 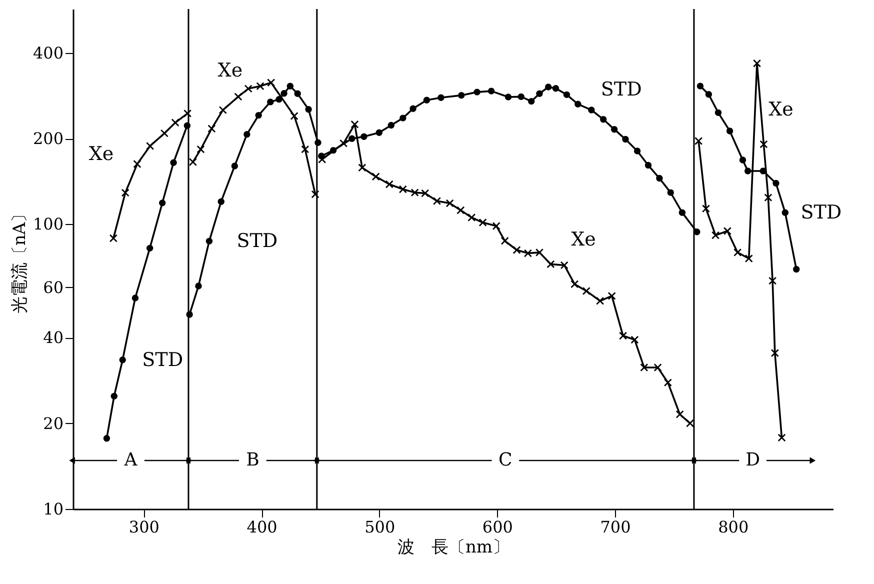 I want to click on y-axis-title: 光電流〔nA〕, so click(x=20, y=259).